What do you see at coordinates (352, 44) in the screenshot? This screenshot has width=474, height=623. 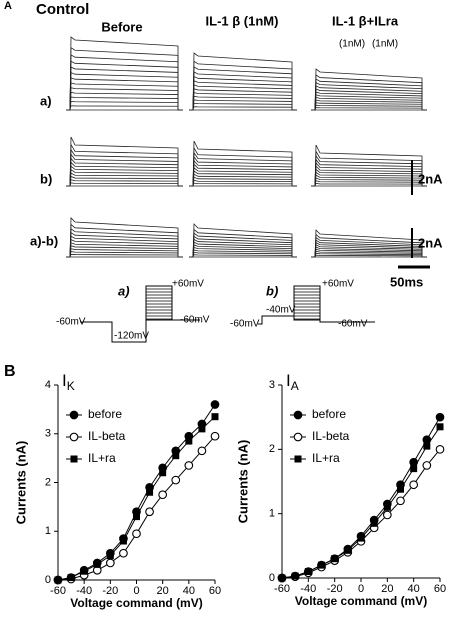 I see `column-note: (1nM)` at bounding box center [352, 44].